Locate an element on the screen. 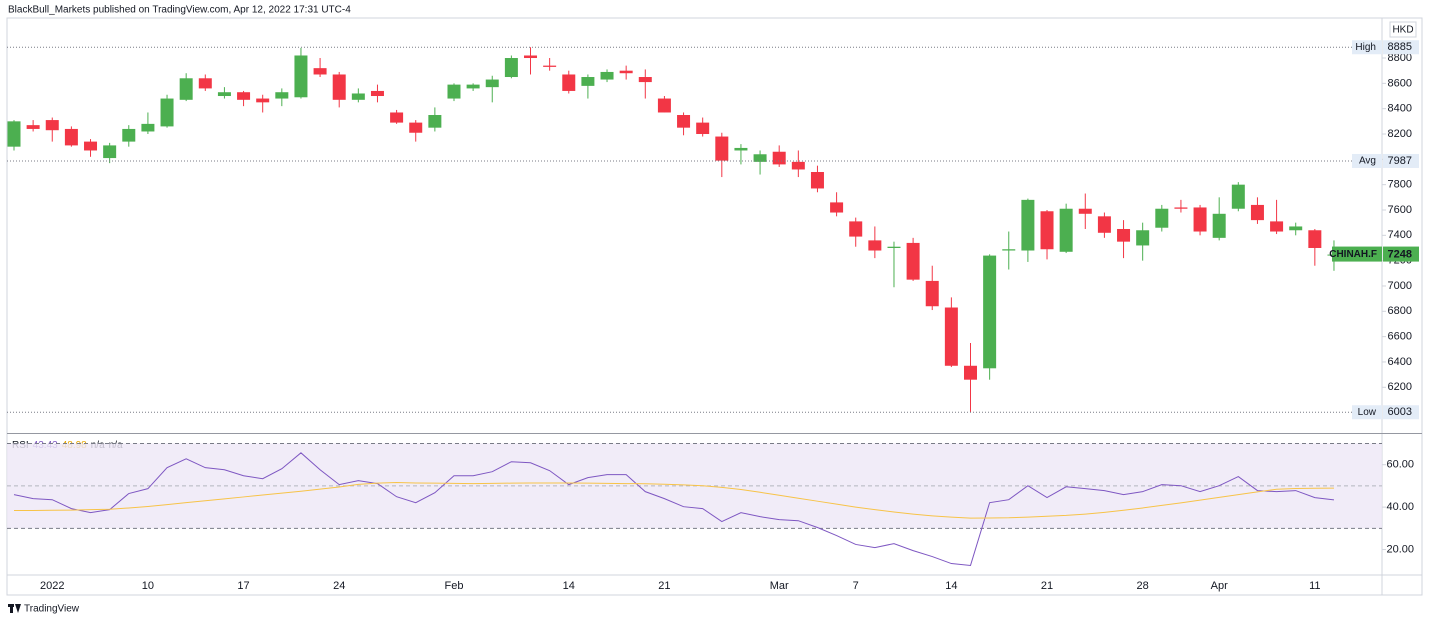 The width and height of the screenshot is (1430, 621). x-tick-label: 10 is located at coordinates (148, 586).